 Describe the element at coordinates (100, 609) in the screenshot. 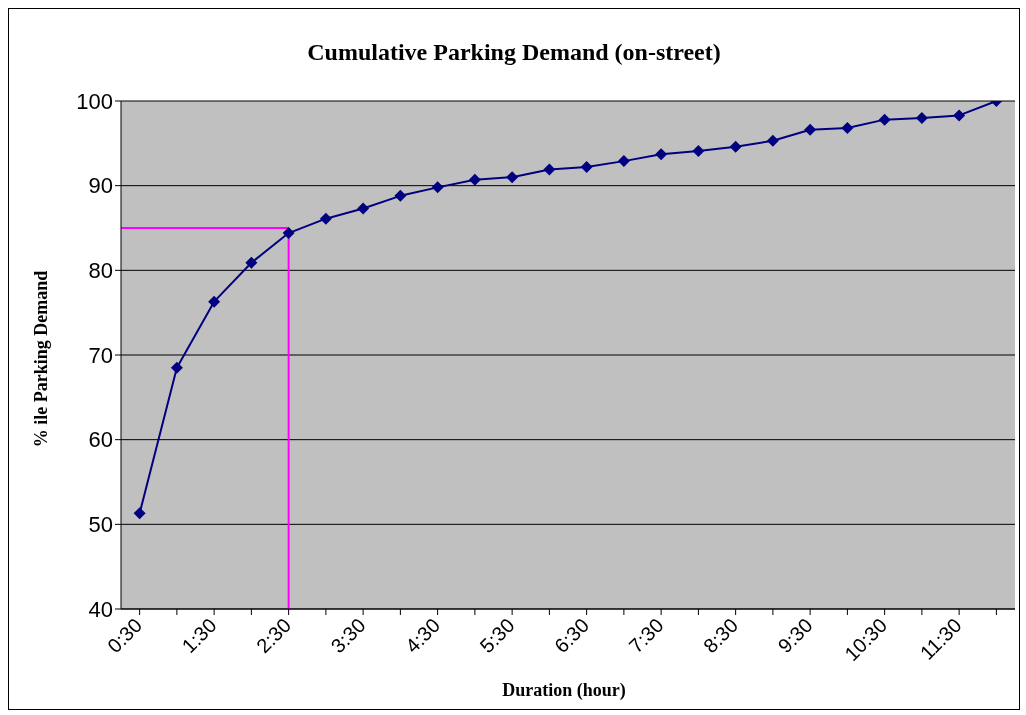

I see `y-tick-label: 40` at that location.